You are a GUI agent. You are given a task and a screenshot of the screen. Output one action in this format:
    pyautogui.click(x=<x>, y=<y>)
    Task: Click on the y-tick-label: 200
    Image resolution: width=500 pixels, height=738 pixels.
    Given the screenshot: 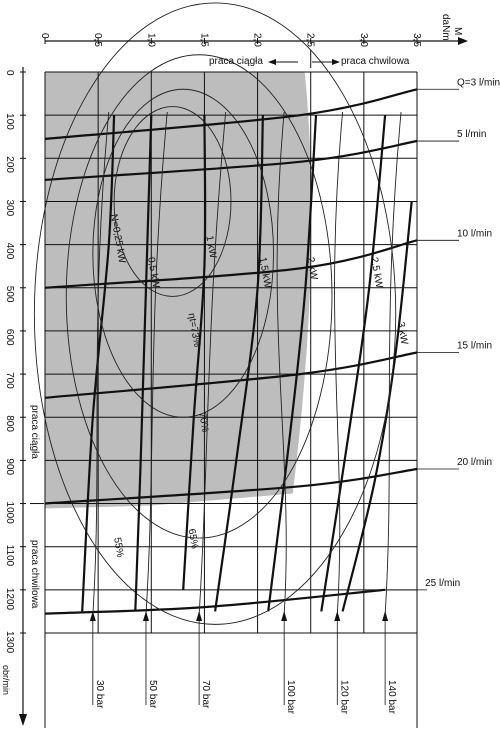 What is the action you would take?
    pyautogui.click(x=9, y=164)
    